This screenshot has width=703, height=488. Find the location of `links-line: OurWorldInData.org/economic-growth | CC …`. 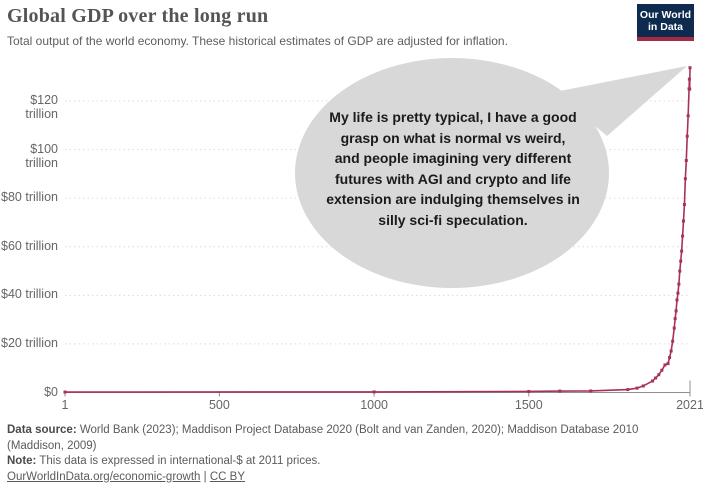

links-line: OurWorldInData.org/economic-growth | CC … is located at coordinates (352, 478).